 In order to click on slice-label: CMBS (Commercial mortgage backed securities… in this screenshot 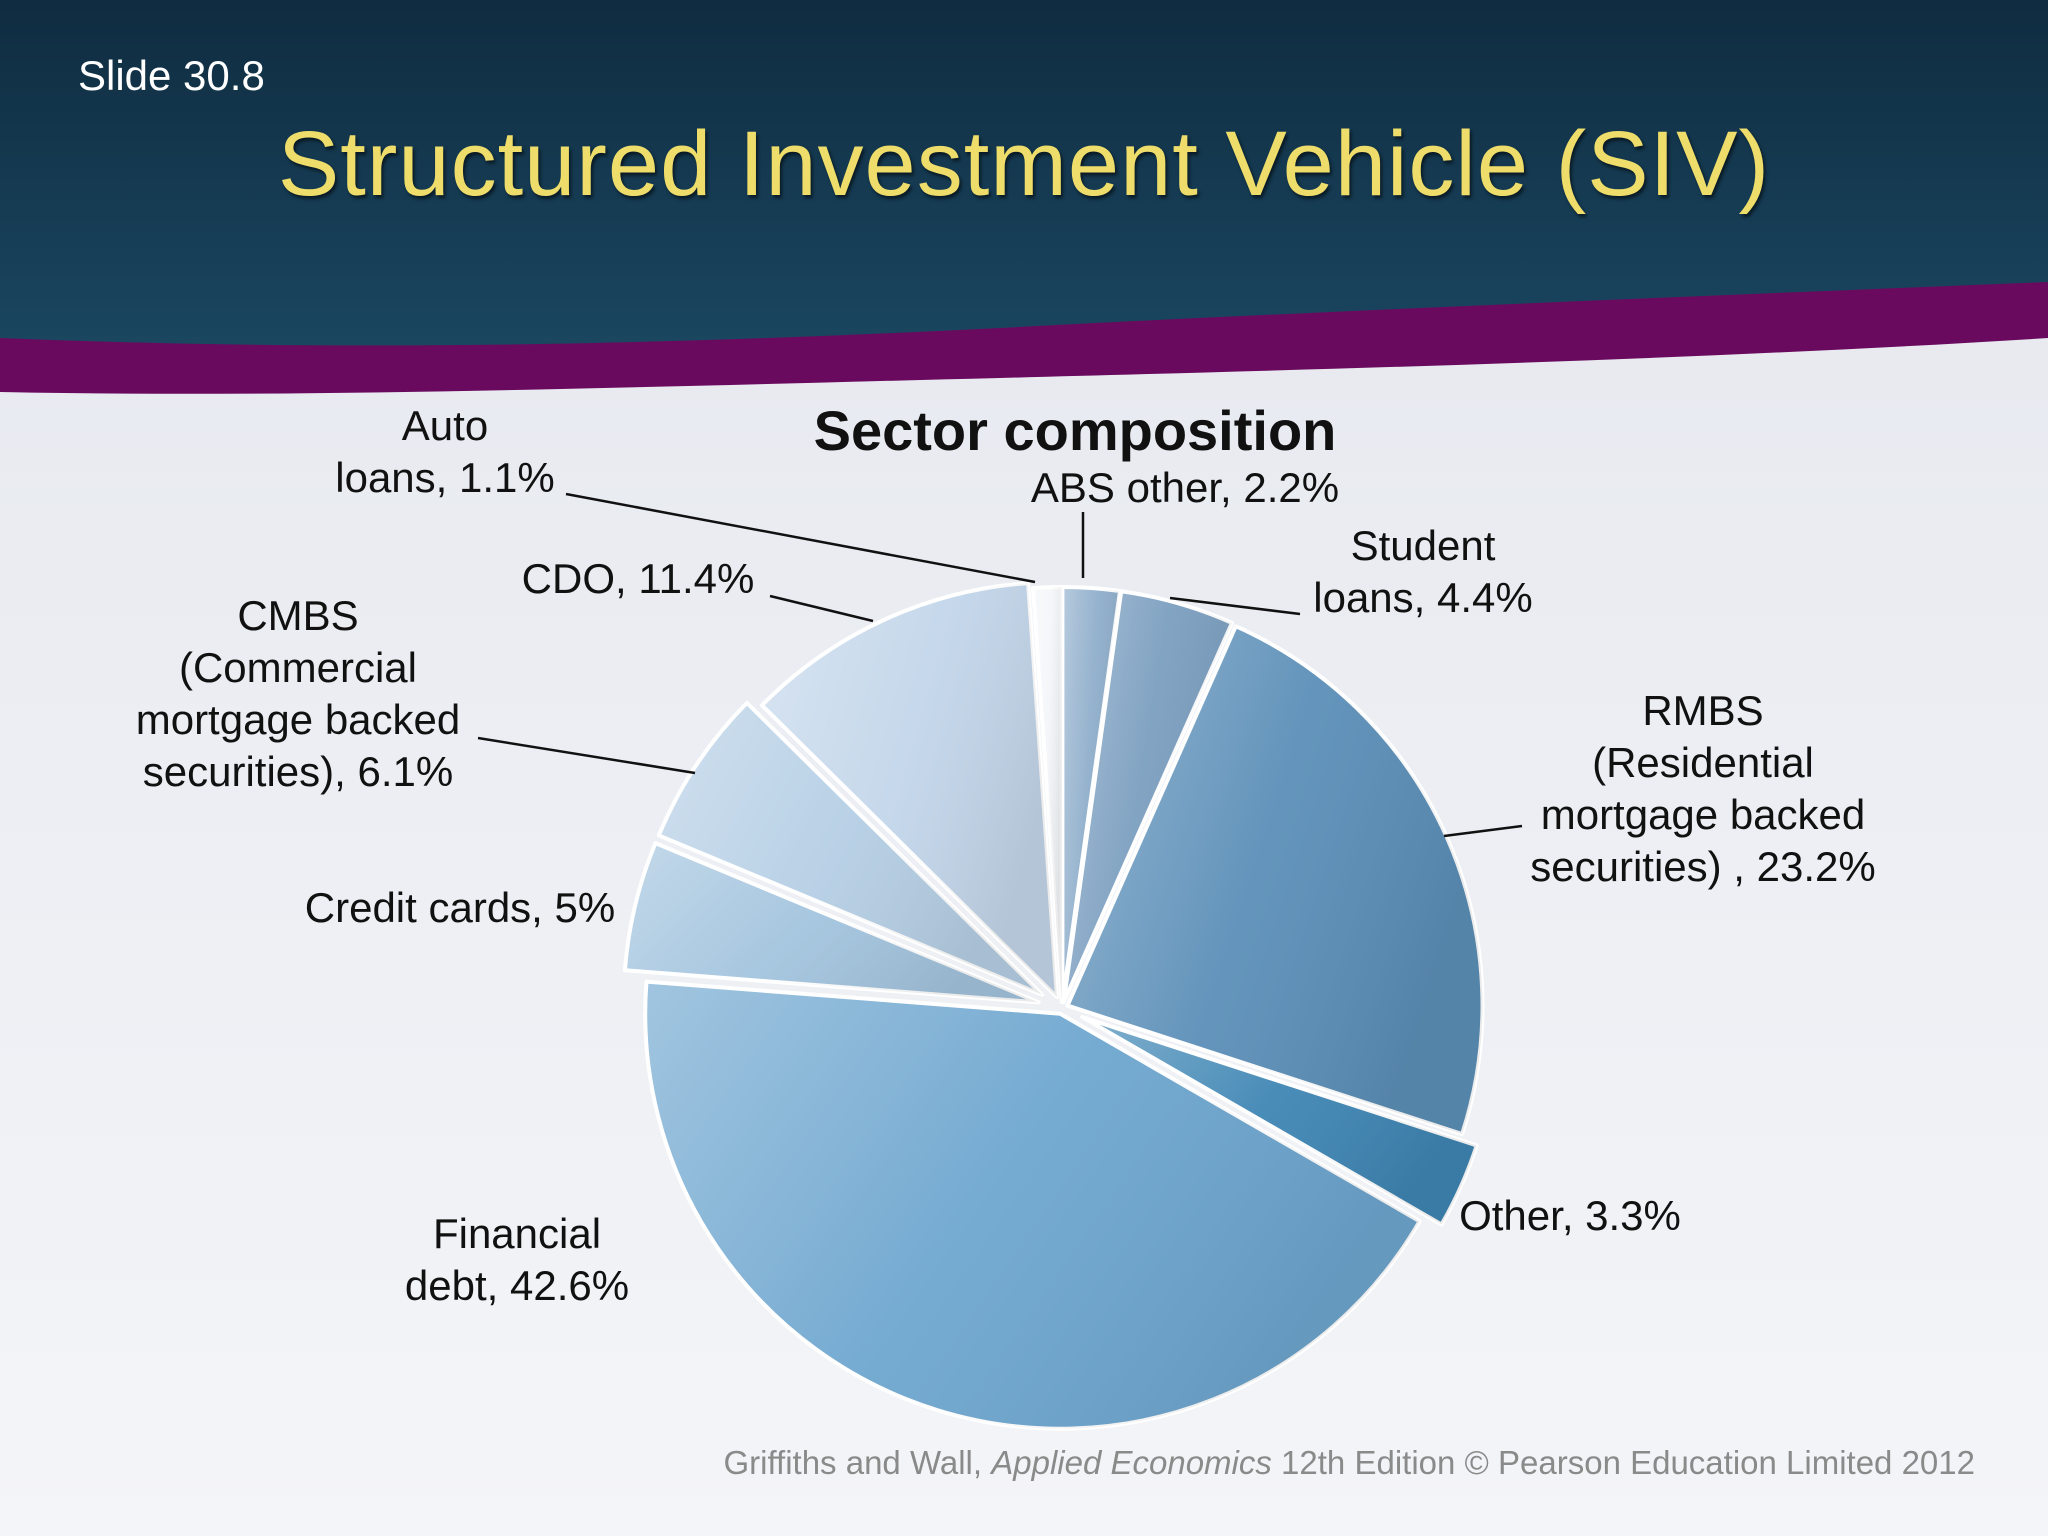, I will do `click(298, 693)`.